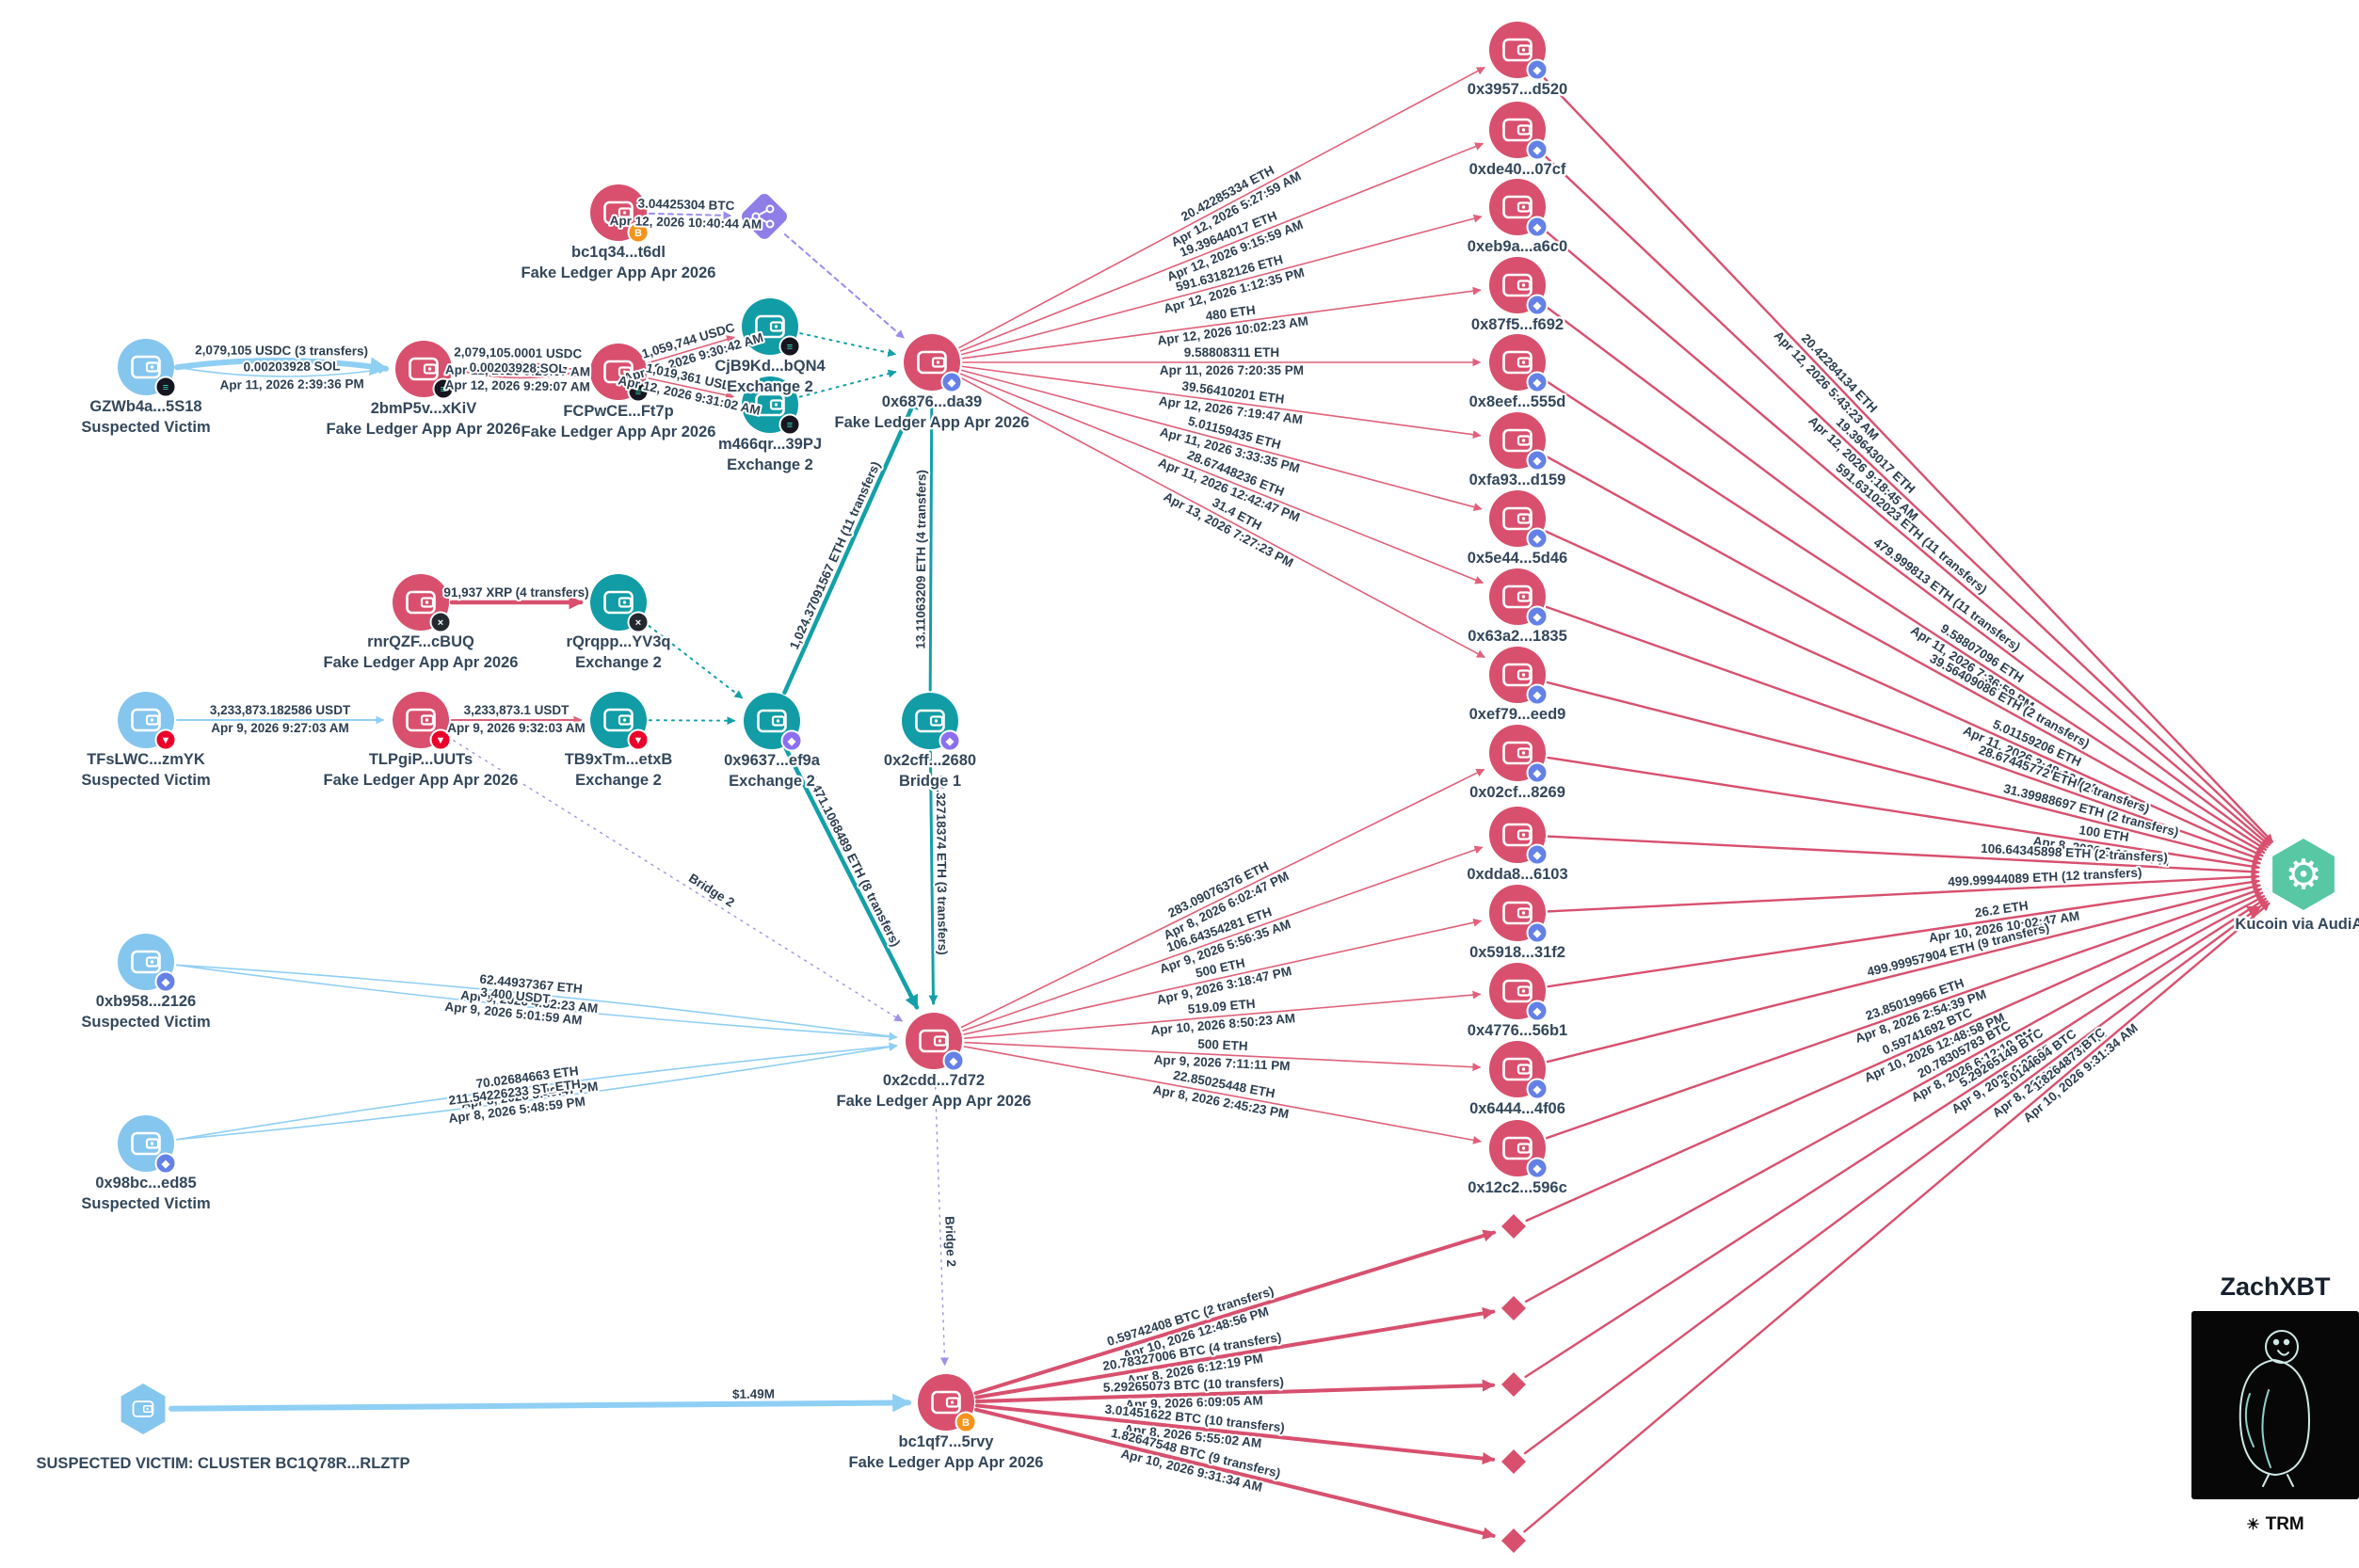  Describe the element at coordinates (1222, 402) in the screenshot. I see `edge-x68-n5` at that location.